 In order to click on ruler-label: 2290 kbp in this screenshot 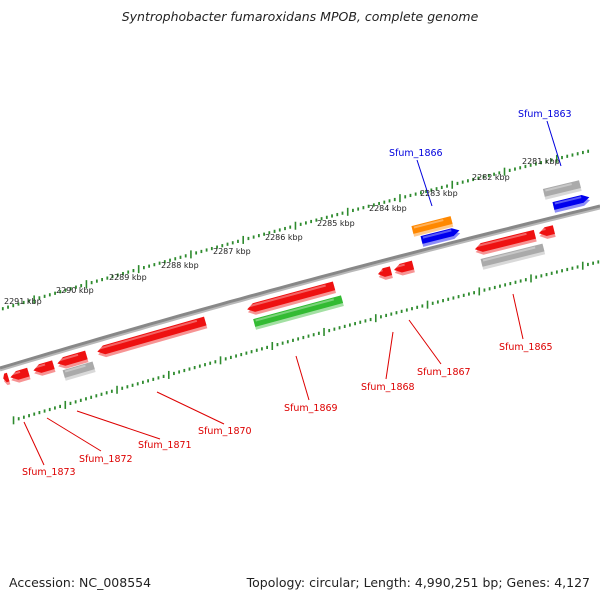, I will do `click(75, 290)`.